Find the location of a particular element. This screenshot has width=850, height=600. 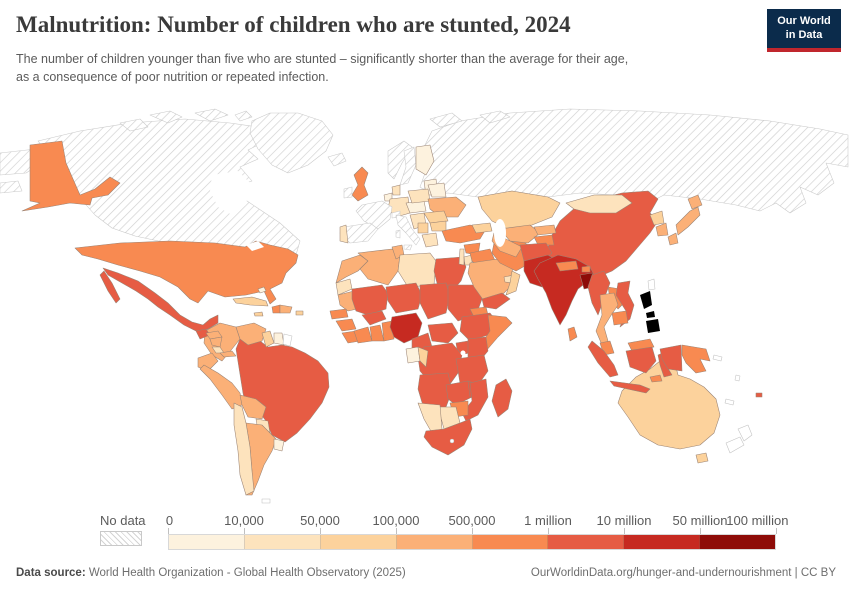

country-poland is located at coordinates (419, 196).